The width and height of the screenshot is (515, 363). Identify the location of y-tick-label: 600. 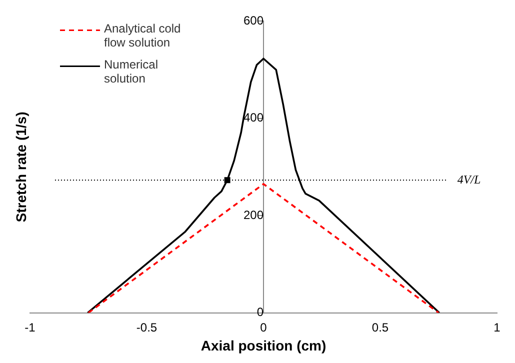
(253, 21).